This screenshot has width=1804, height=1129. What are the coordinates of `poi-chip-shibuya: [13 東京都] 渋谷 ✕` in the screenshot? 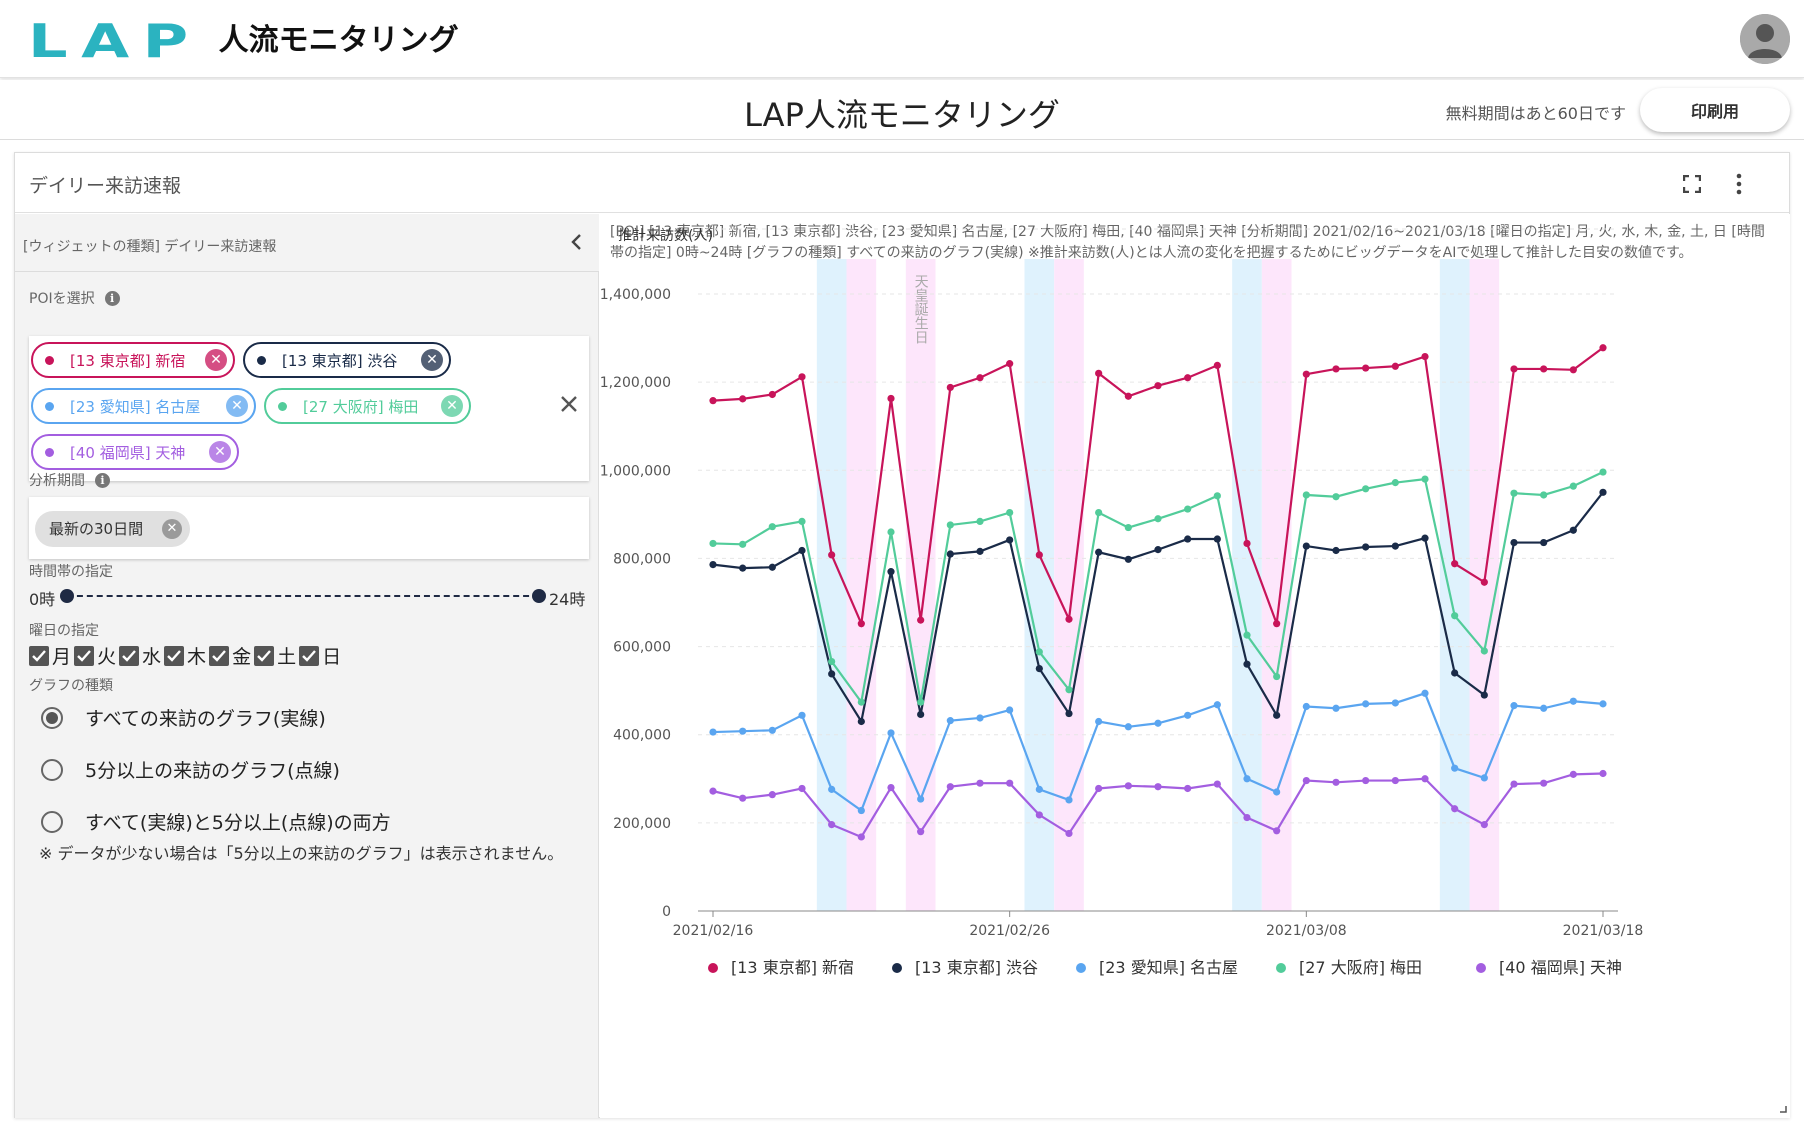 It's located at (347, 360).